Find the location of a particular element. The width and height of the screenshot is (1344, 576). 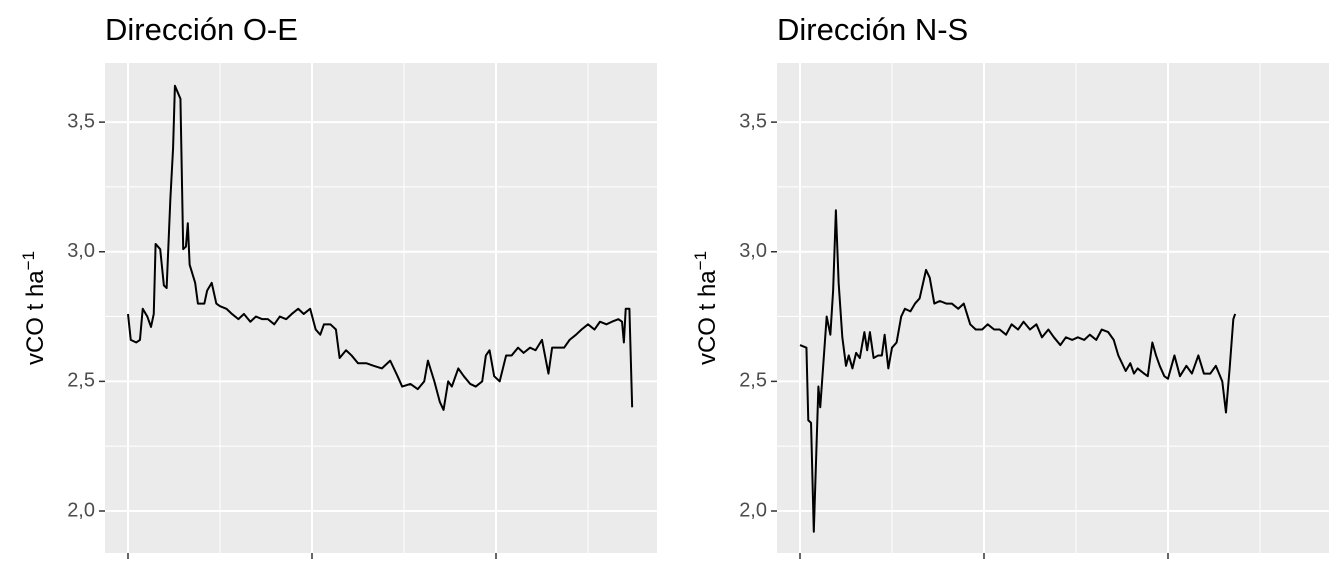

chart-title: Dirección N-S is located at coordinates (872, 29).